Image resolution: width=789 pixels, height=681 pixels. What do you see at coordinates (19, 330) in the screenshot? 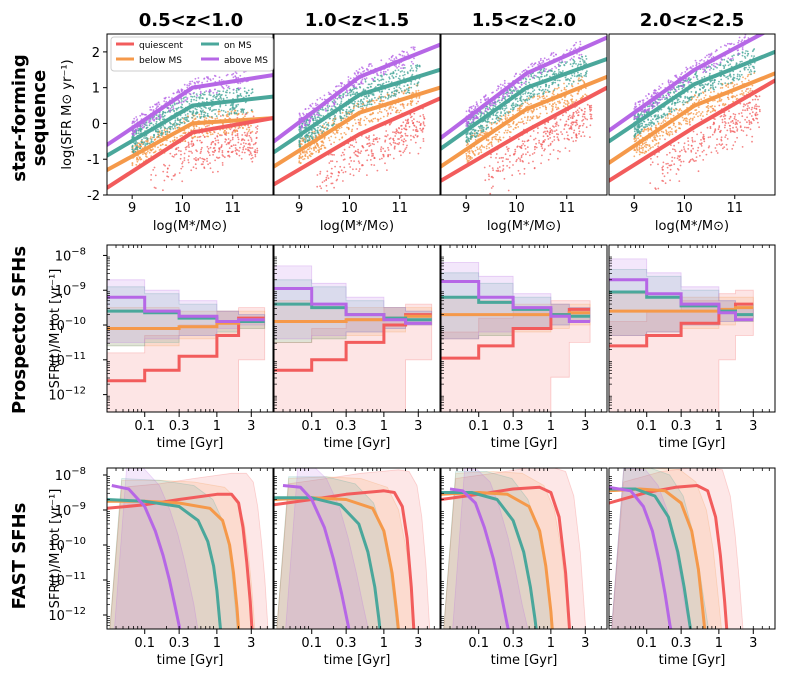
I see `row-title-2: Prospector SFHs` at bounding box center [19, 330].